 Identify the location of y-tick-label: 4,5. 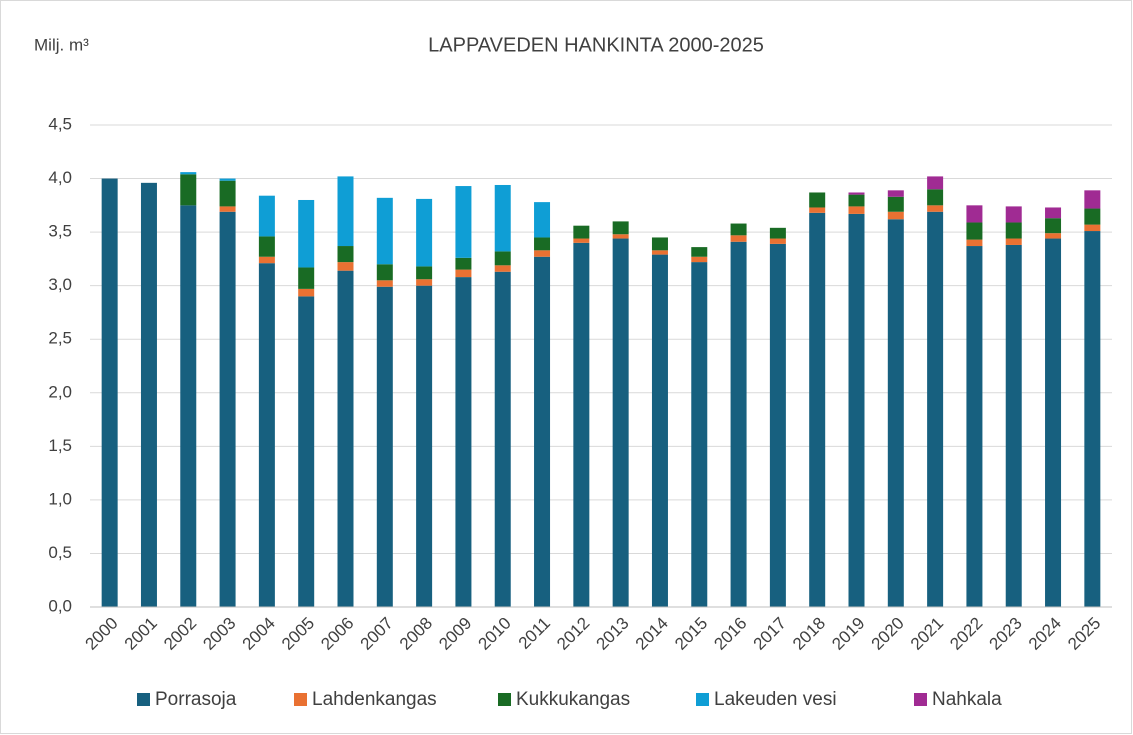
(60, 123).